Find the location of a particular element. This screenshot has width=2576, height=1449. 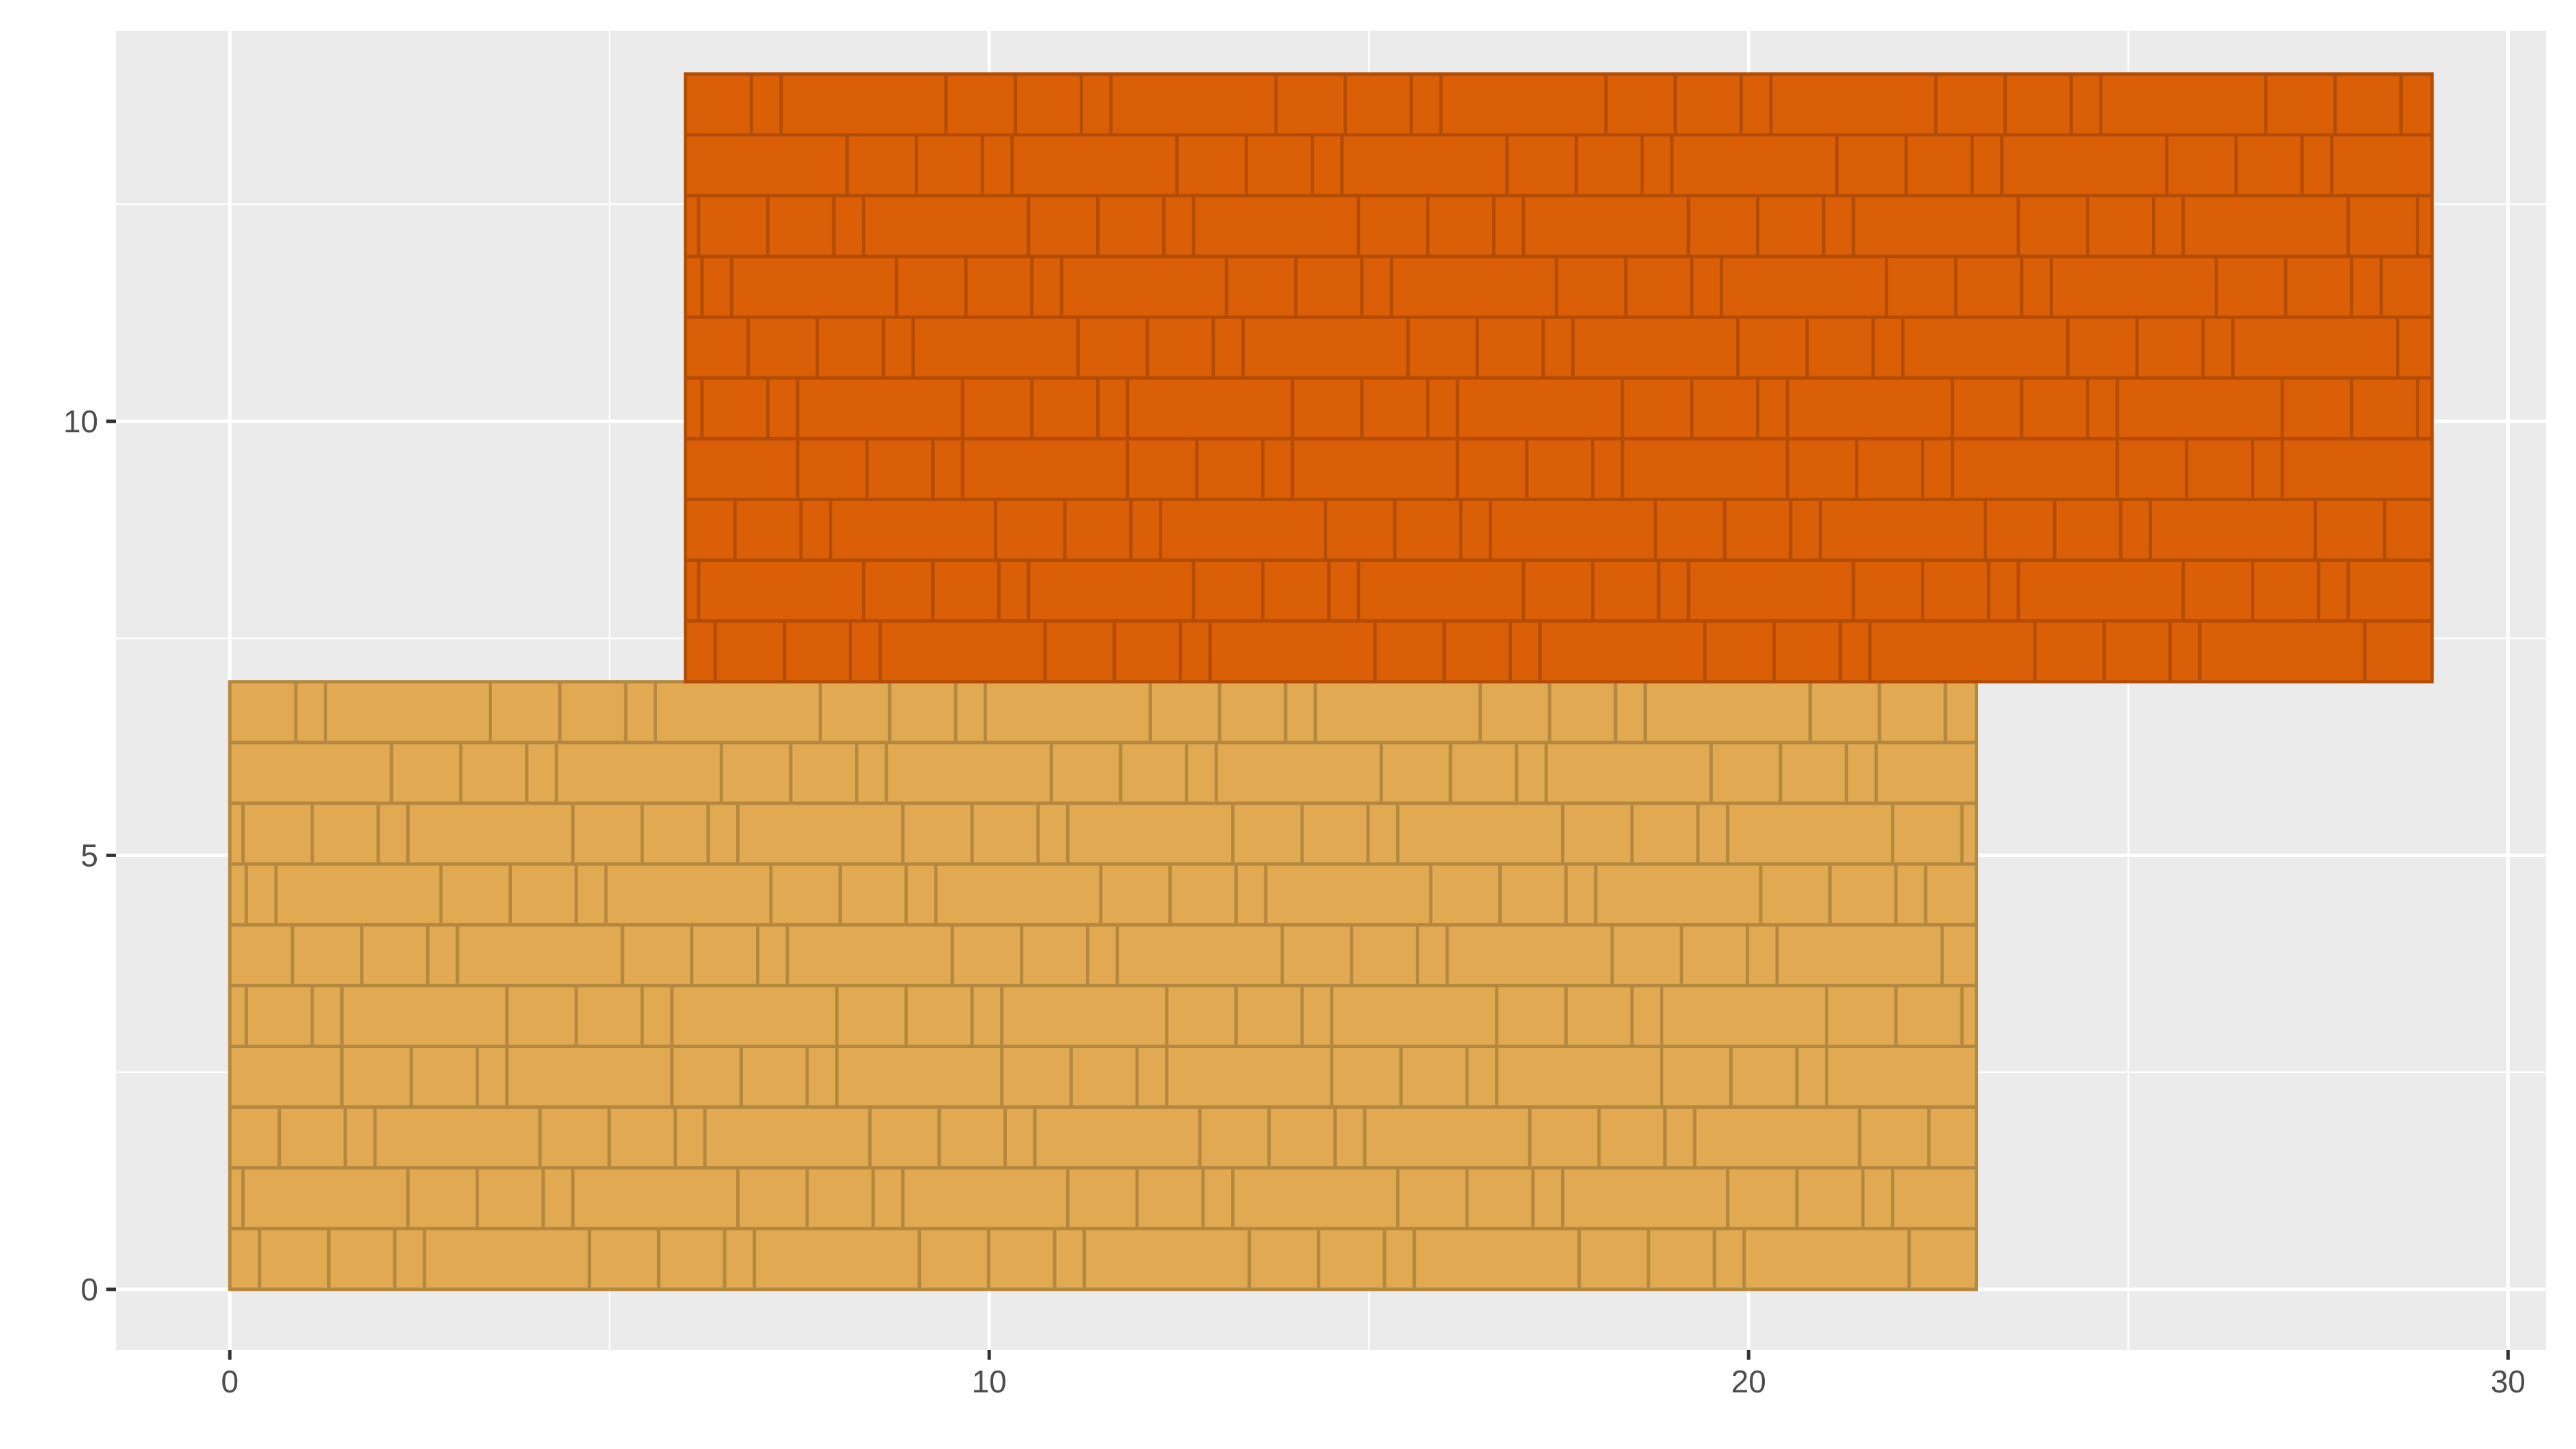

y-tick-label: 5 is located at coordinates (89, 855).